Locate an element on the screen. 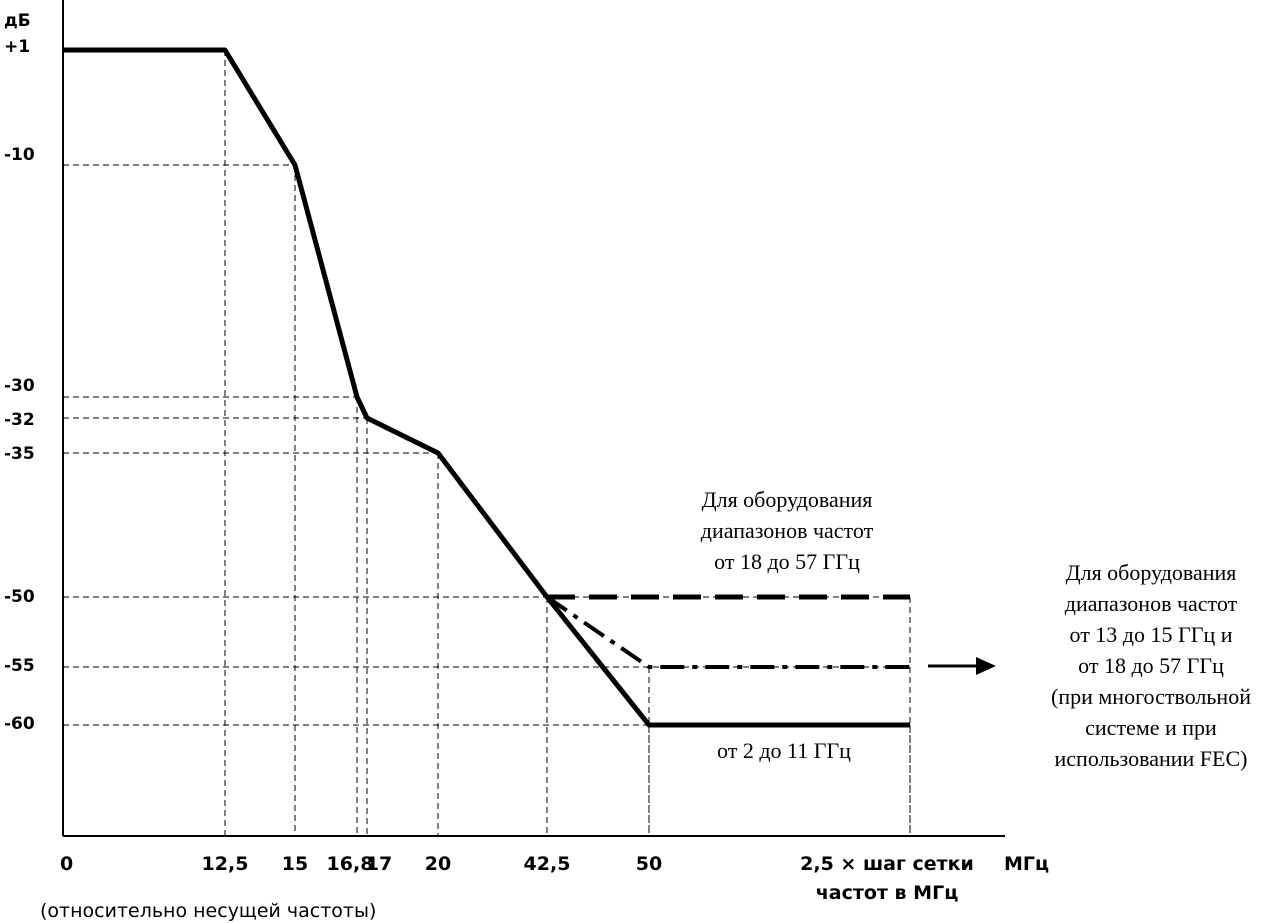 Image resolution: width=1275 pixels, height=923 pixels. x-tick-label: 0 is located at coordinates (66, 864).